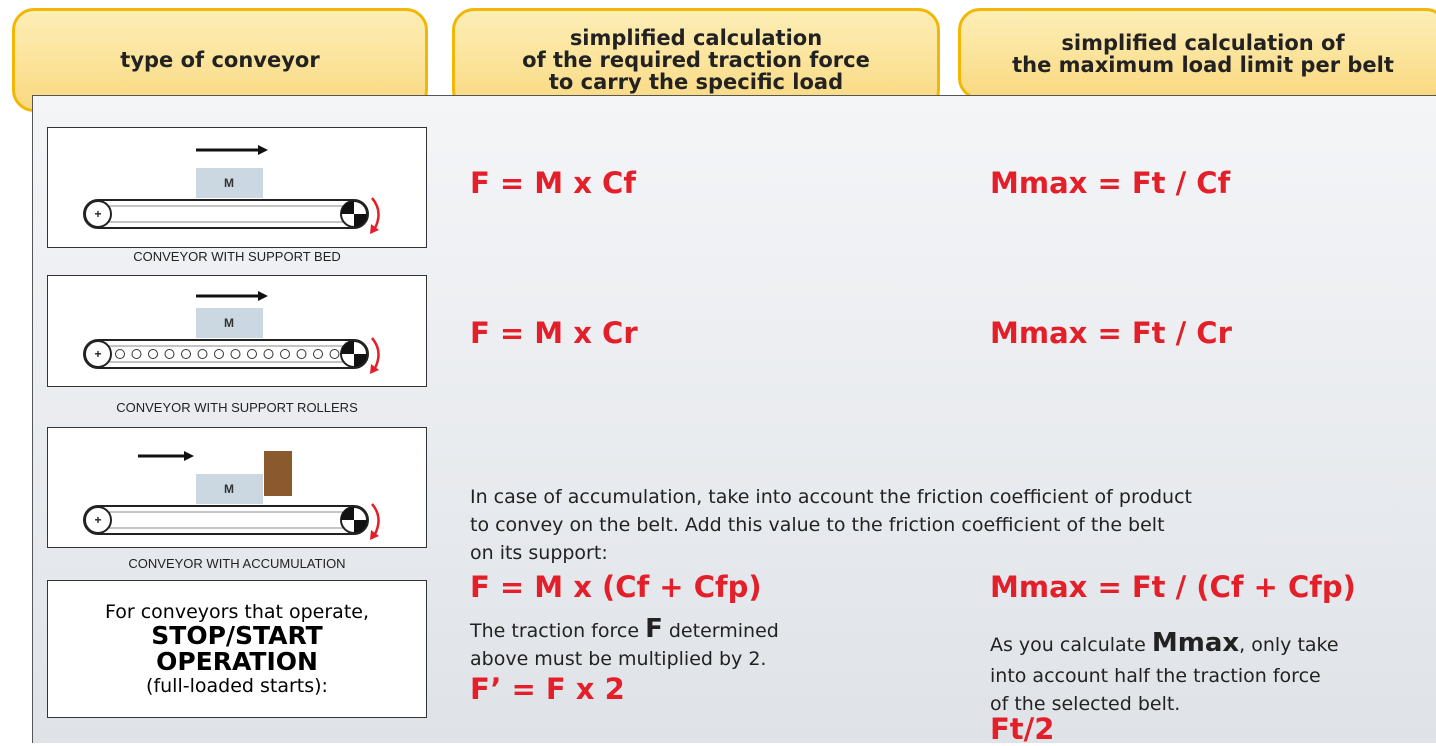 This screenshot has width=1436, height=746. Describe the element at coordinates (555, 631) in the screenshot. I see `text: The traction force` at that location.